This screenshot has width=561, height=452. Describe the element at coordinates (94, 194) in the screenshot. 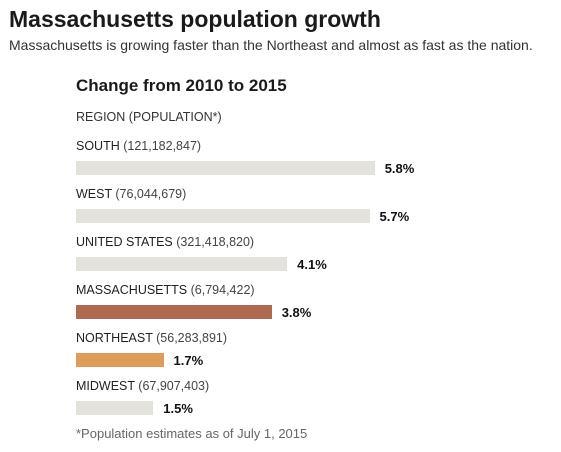

I see `category-name: WEST` at that location.